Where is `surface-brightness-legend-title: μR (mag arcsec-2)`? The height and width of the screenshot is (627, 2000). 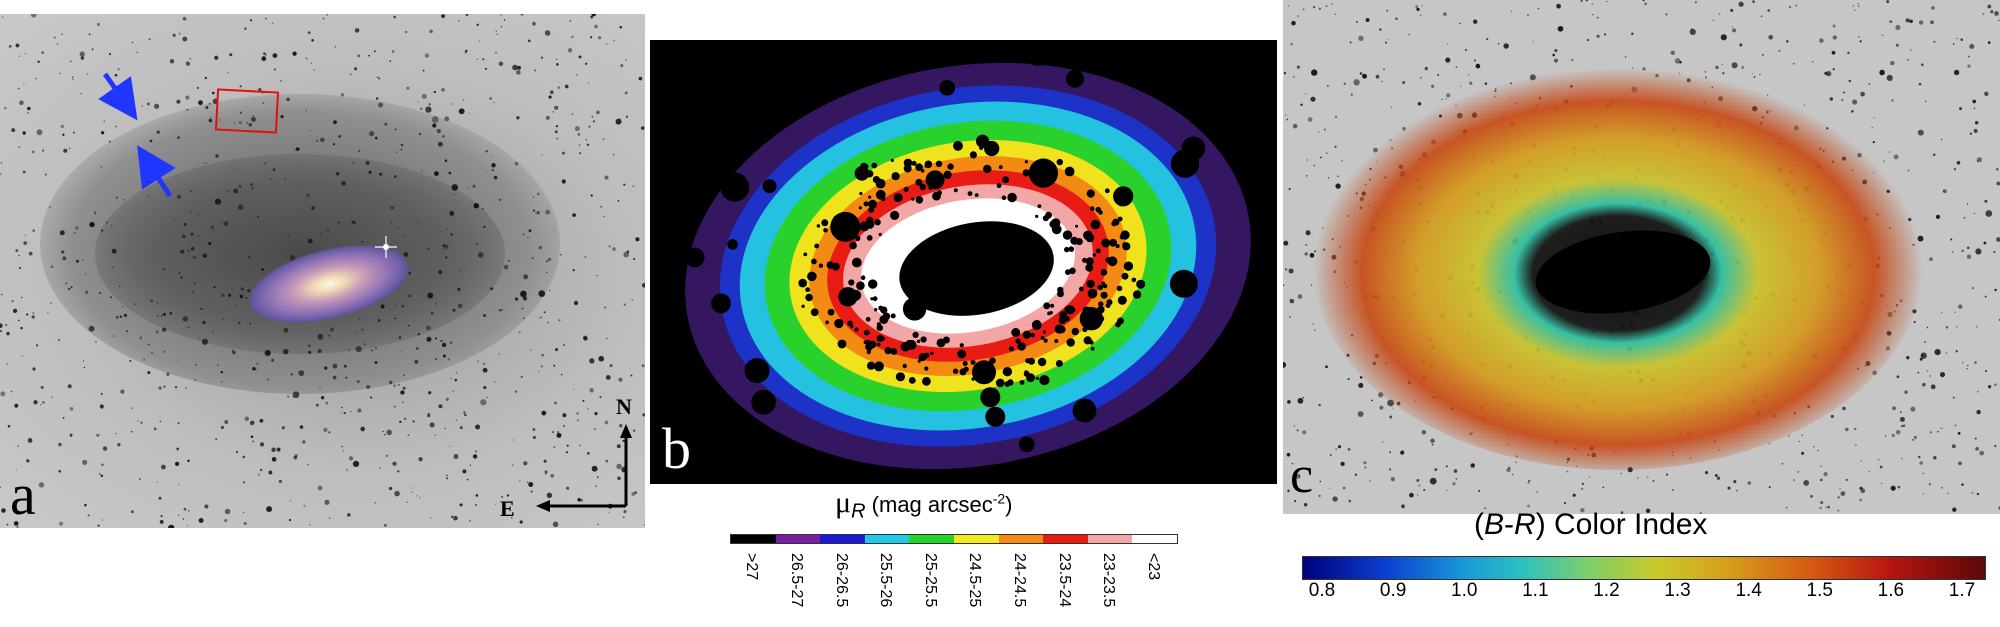 surface-brightness-legend-title: μR (mag arcsec-2) is located at coordinates (924, 504).